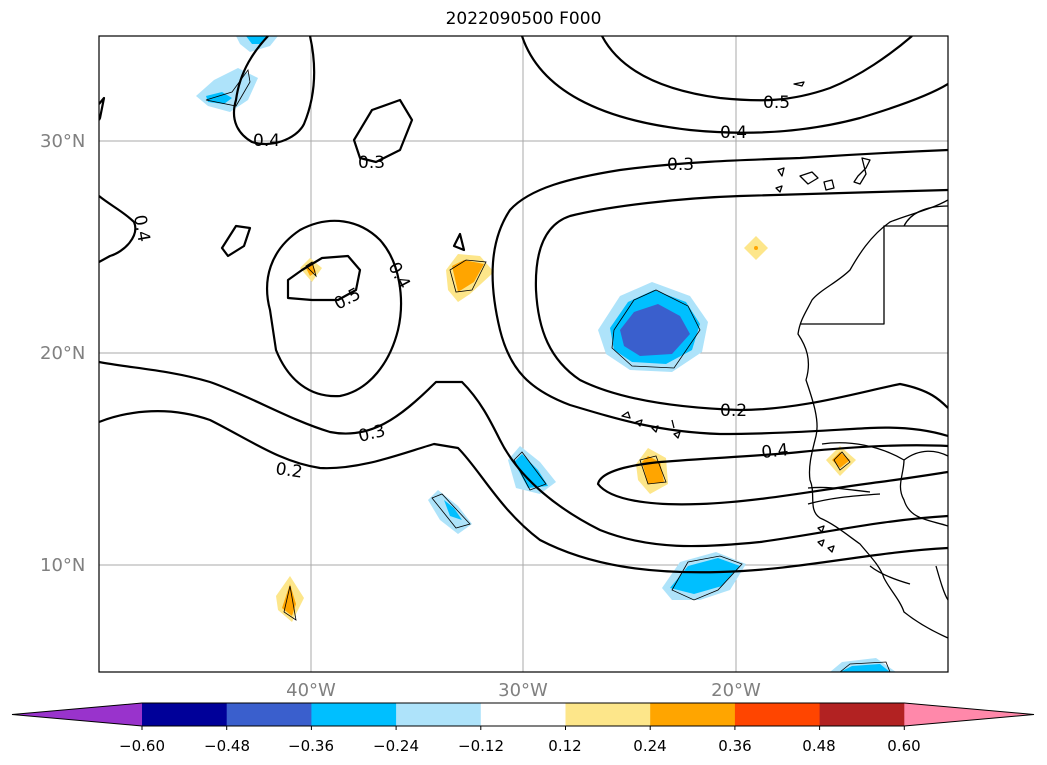 This screenshot has width=1047, height=765. What do you see at coordinates (77, 714) in the screenshot?
I see `colorbar-extend-min` at bounding box center [77, 714].